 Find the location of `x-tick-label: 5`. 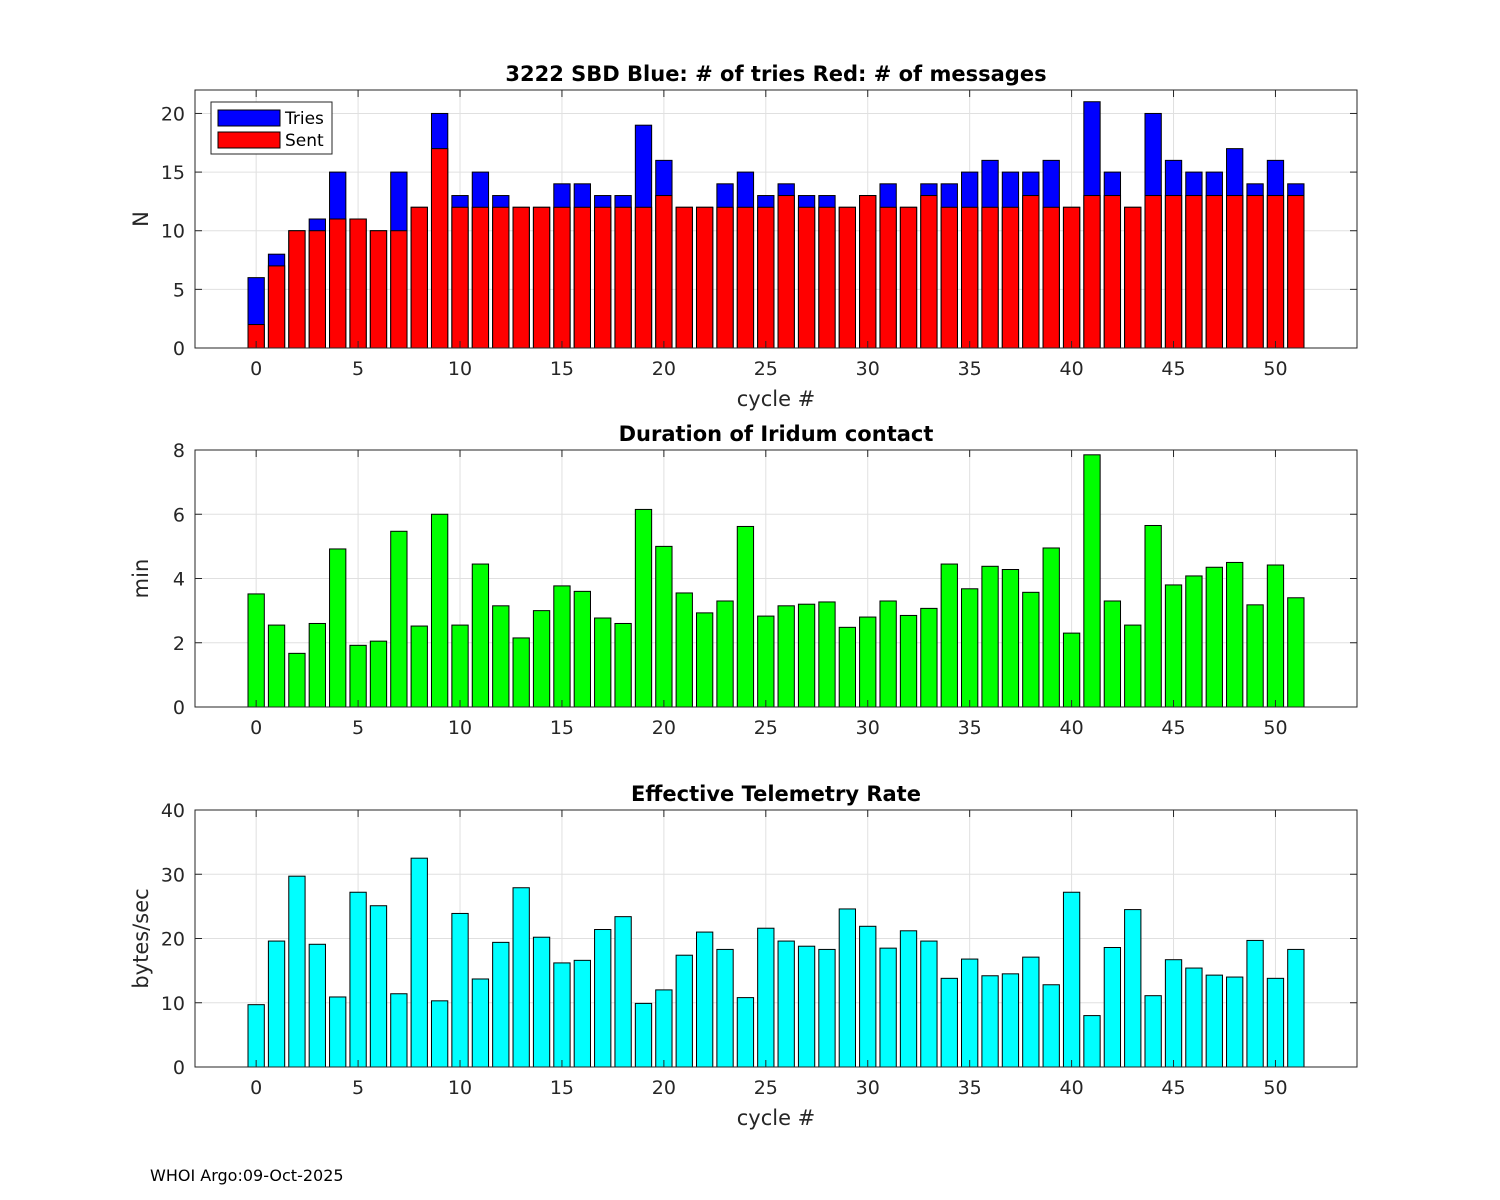

x-tick-label: 5 is located at coordinates (358, 369).